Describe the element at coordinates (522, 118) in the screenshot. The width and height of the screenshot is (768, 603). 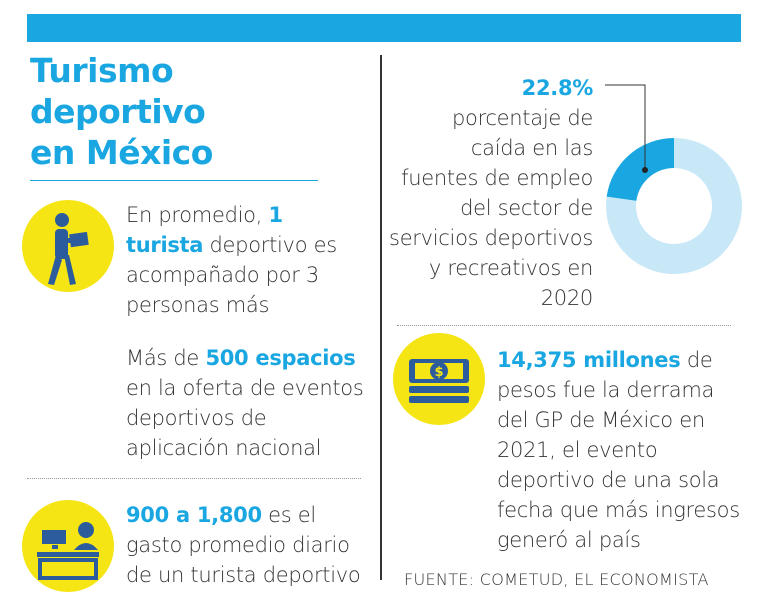
I see `text-line: porcentaje de` at that location.